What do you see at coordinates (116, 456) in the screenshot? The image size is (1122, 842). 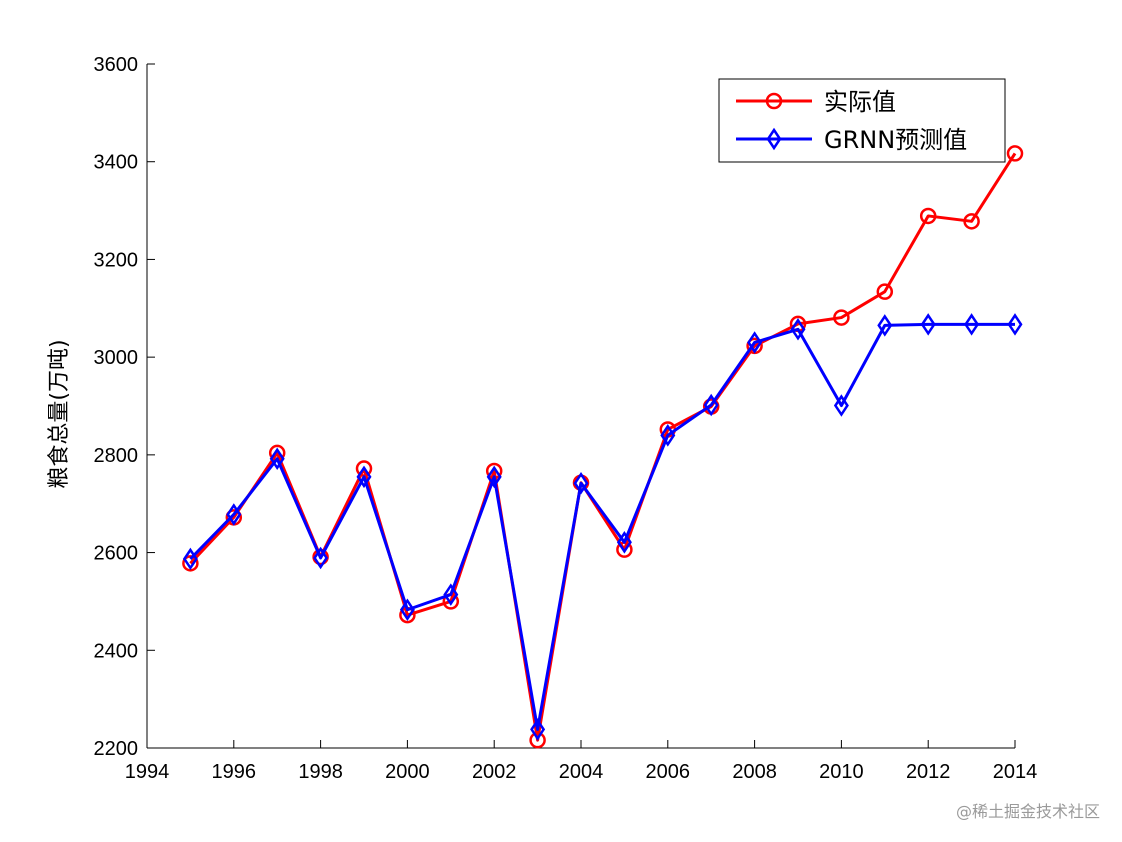 I see `y-tick-label: 2800` at bounding box center [116, 456].